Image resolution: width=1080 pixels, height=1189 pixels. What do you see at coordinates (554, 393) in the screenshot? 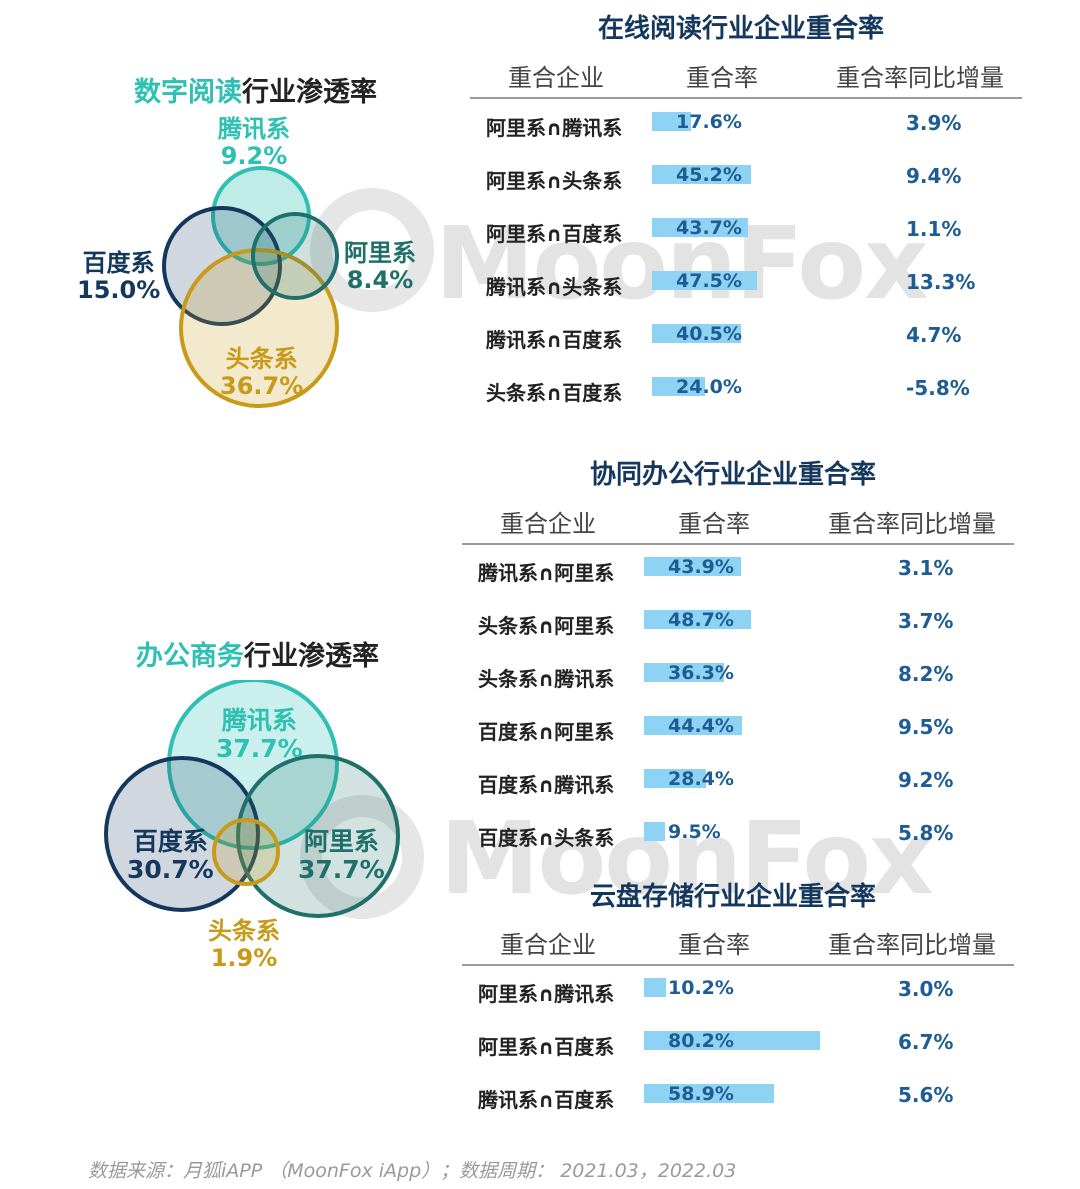
I see `pair-label: 头条系∩百度系` at bounding box center [554, 393].